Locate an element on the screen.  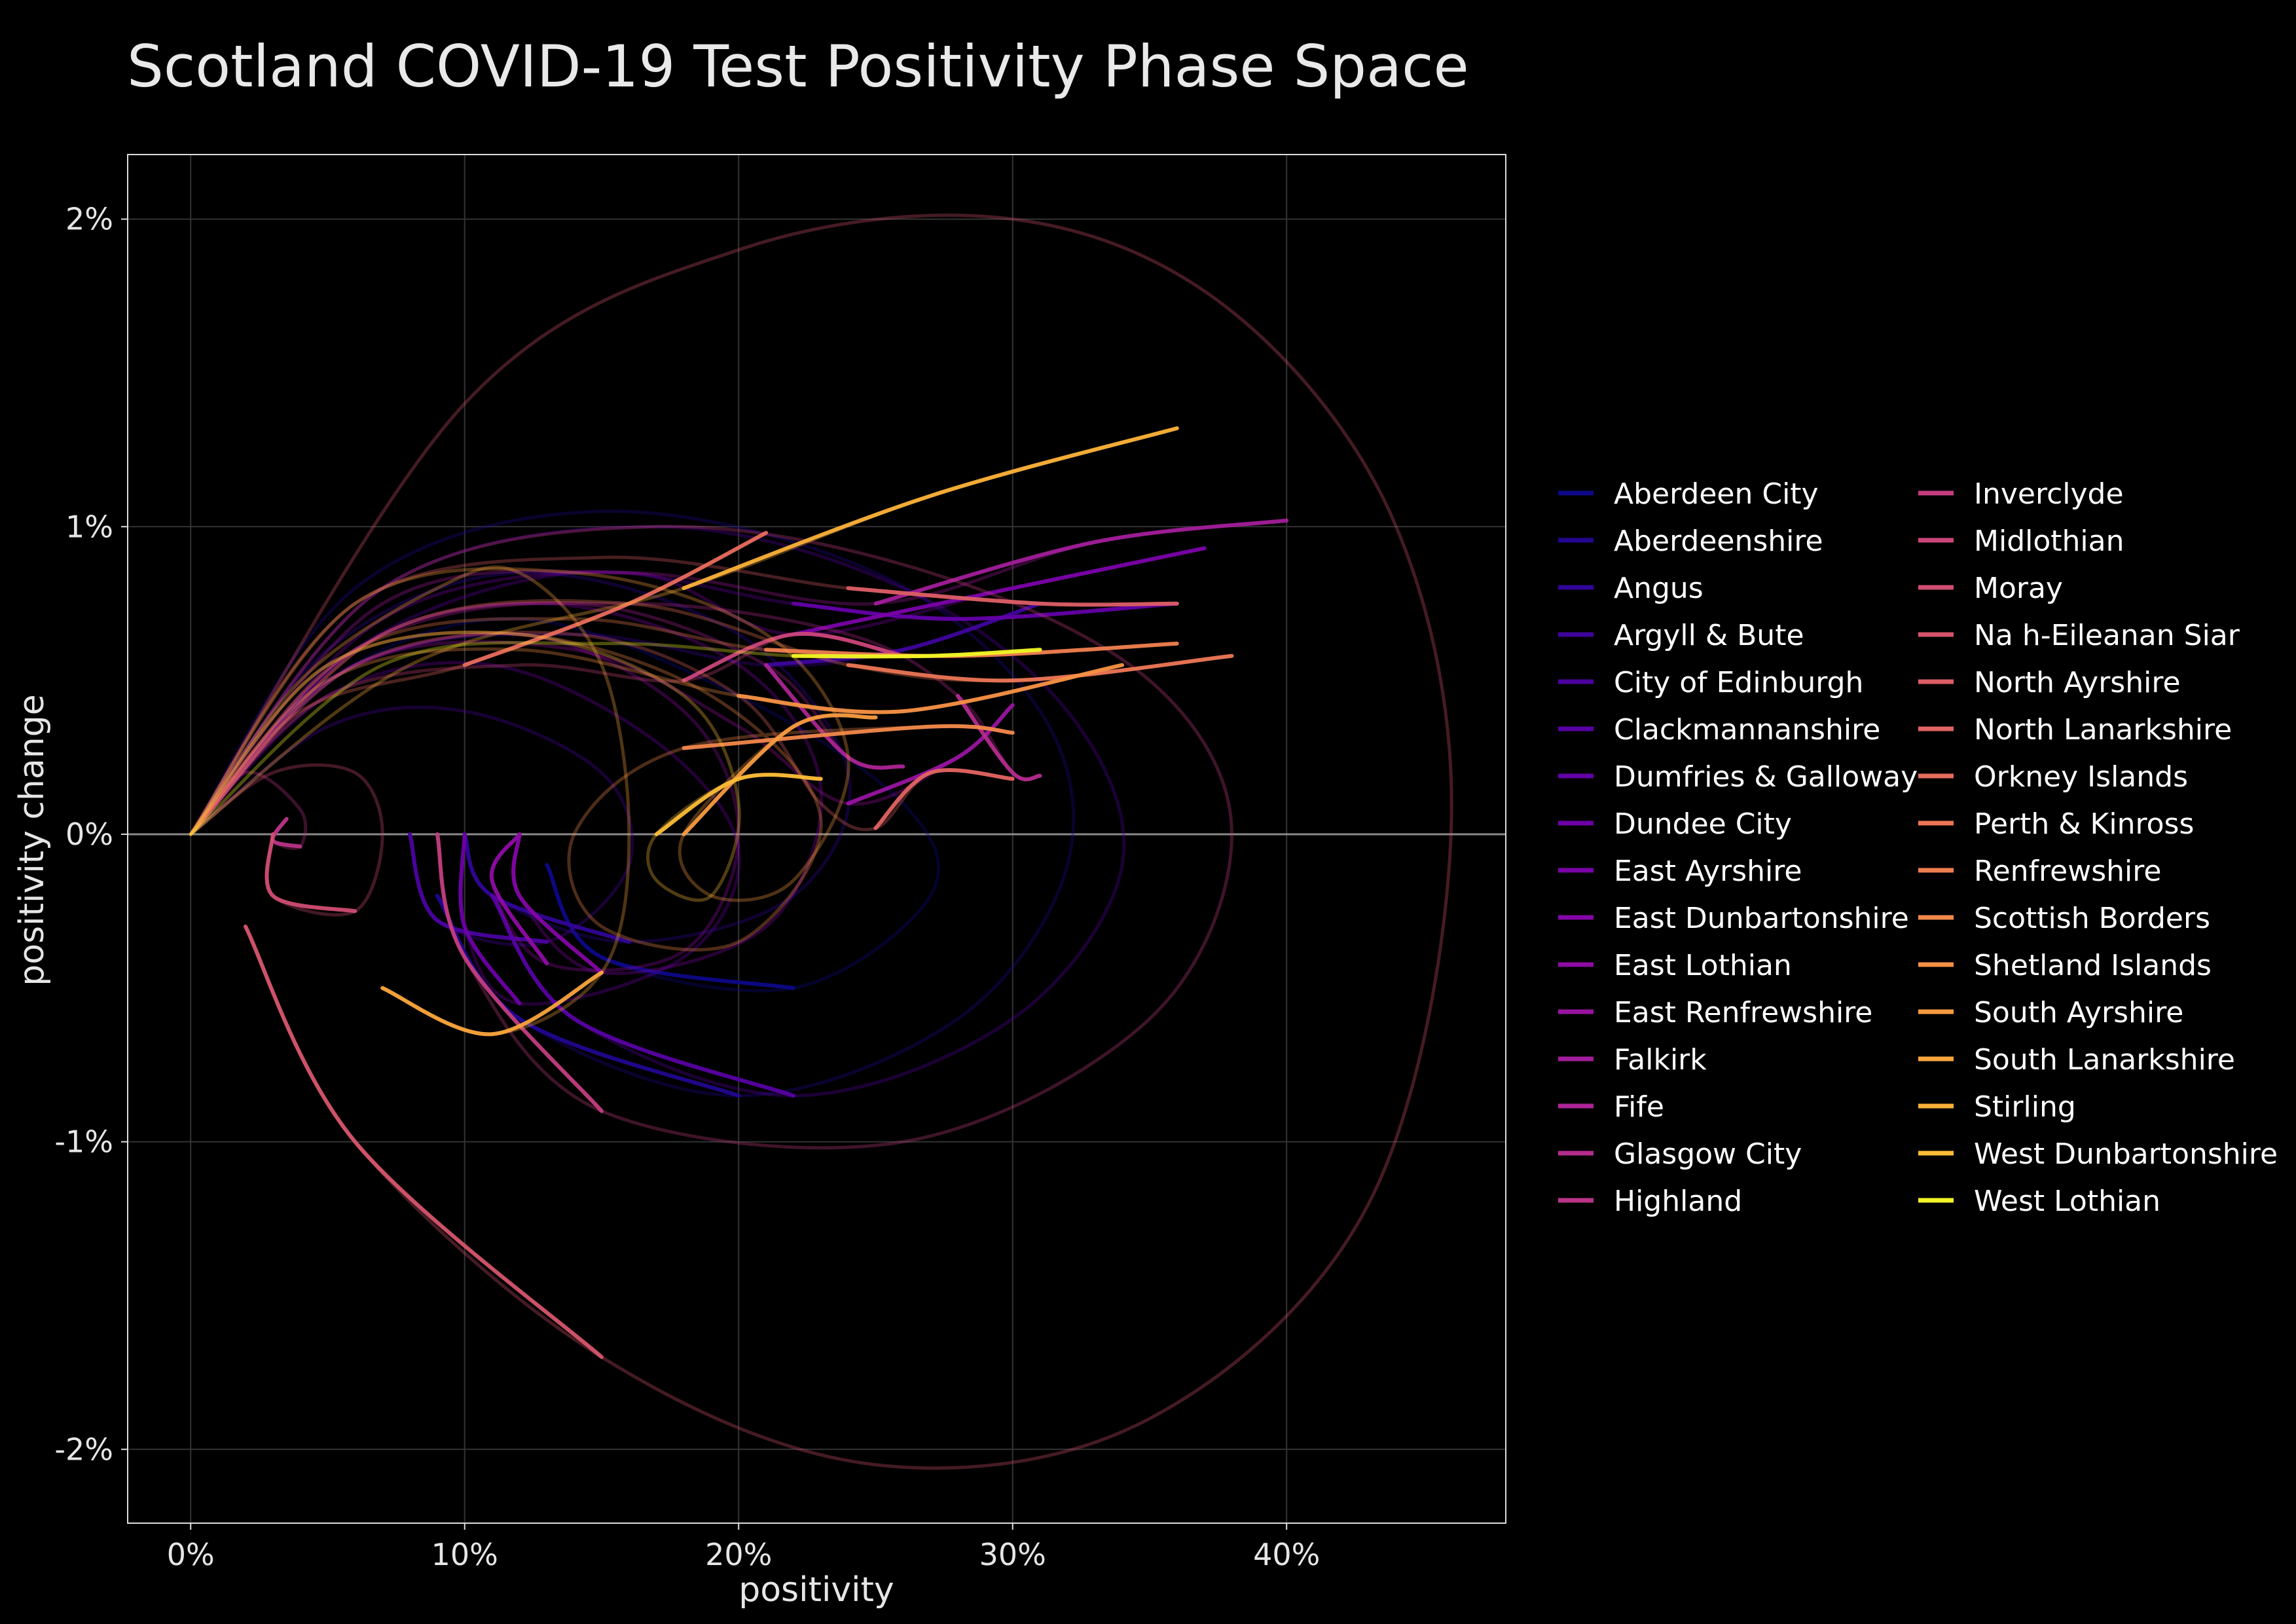
series-recent-west-dunbartonshire is located at coordinates (738, 804).